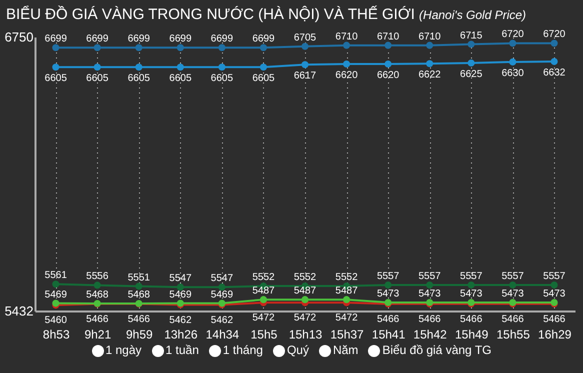 The image size is (583, 373). What do you see at coordinates (264, 335) in the screenshot?
I see `x-tick-label: 15h5` at bounding box center [264, 335].